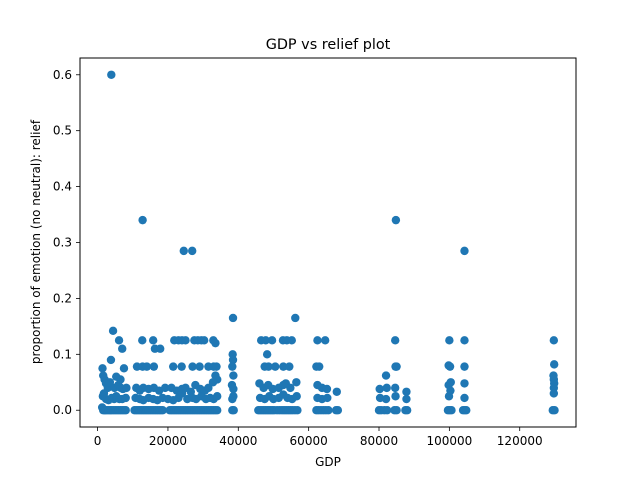 The height and width of the screenshot is (484, 640). What do you see at coordinates (62, 298) in the screenshot?
I see `y-tick-label: 0.2` at bounding box center [62, 298].